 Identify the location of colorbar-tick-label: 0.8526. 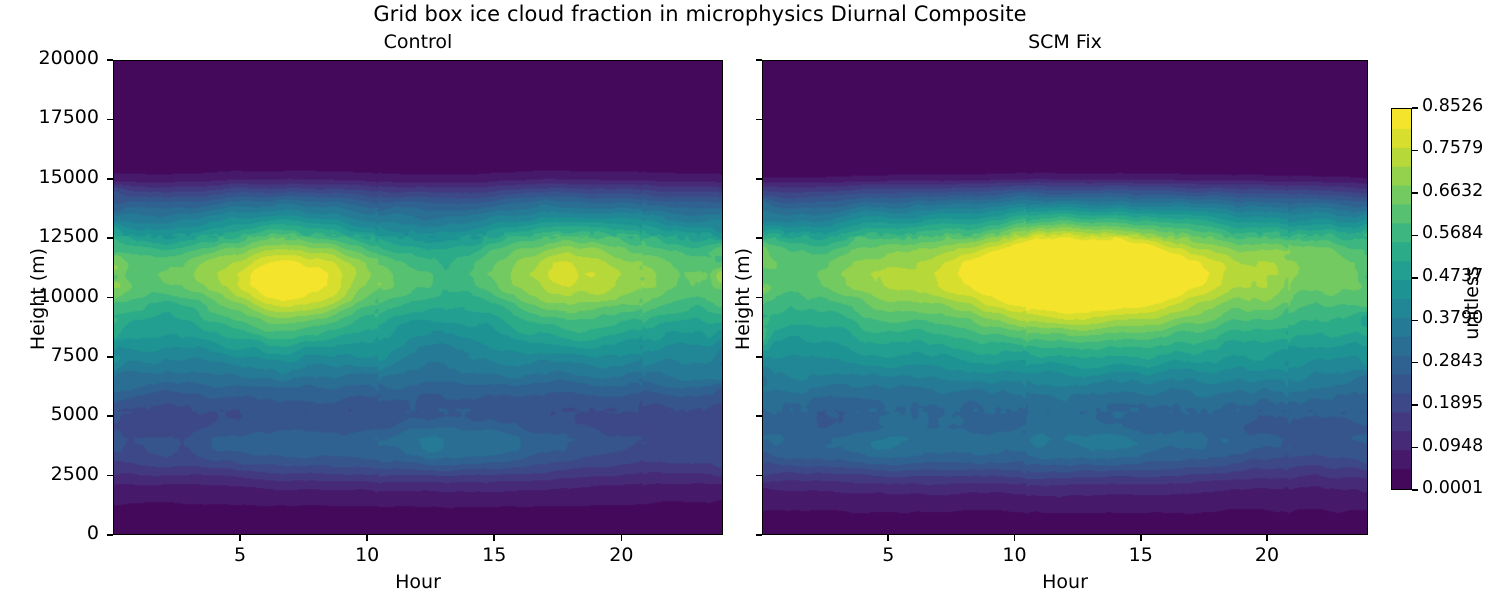
(1453, 106).